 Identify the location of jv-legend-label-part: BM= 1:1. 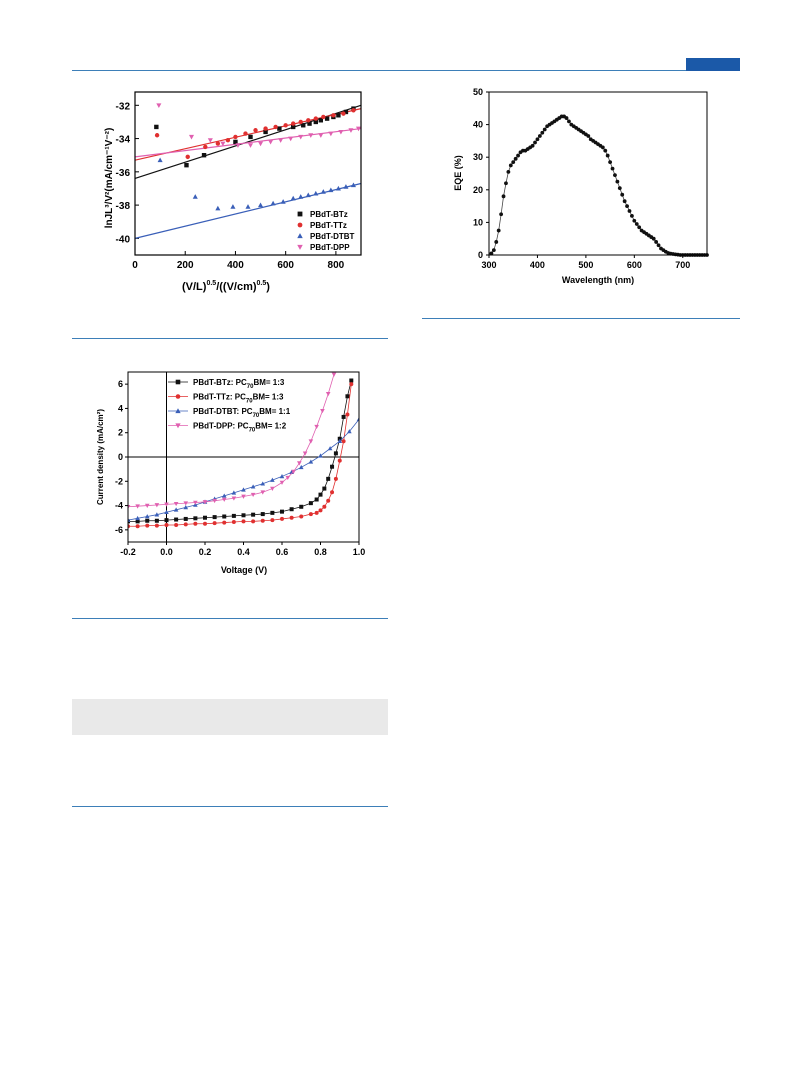
(274, 411).